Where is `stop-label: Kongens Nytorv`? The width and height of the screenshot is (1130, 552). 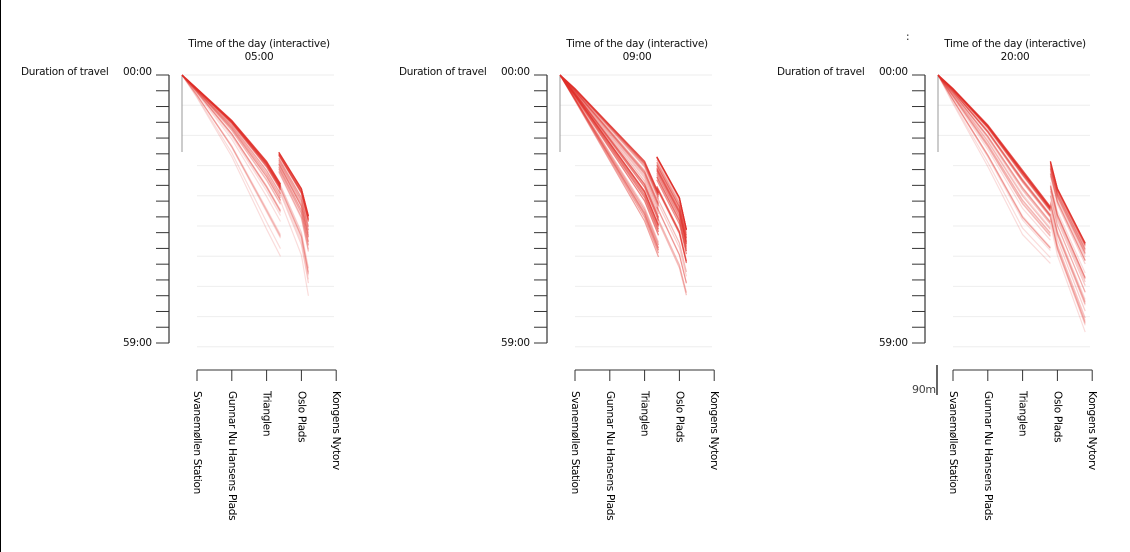 stop-label: Kongens Nytorv is located at coordinates (714, 430).